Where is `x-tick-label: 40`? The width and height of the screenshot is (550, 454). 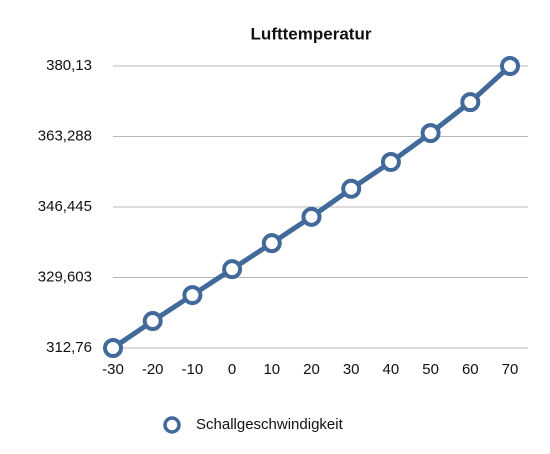 x-tick-label: 40 is located at coordinates (391, 369).